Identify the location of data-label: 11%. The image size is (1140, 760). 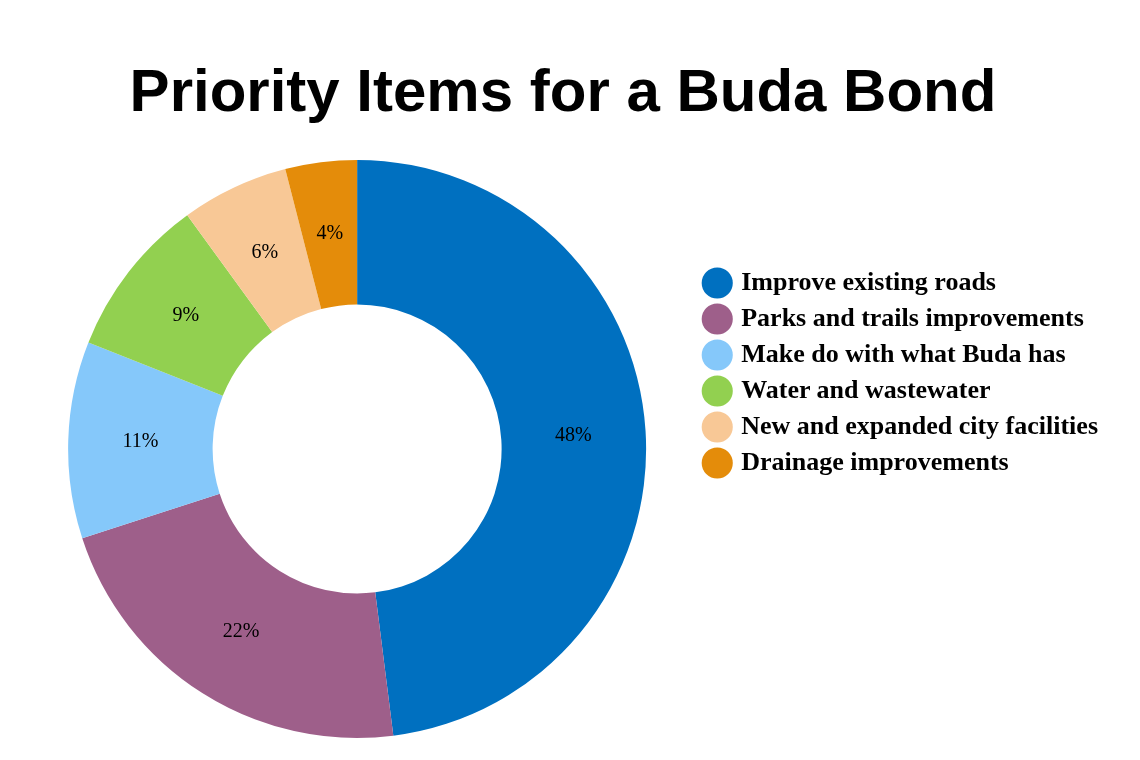
(140, 440).